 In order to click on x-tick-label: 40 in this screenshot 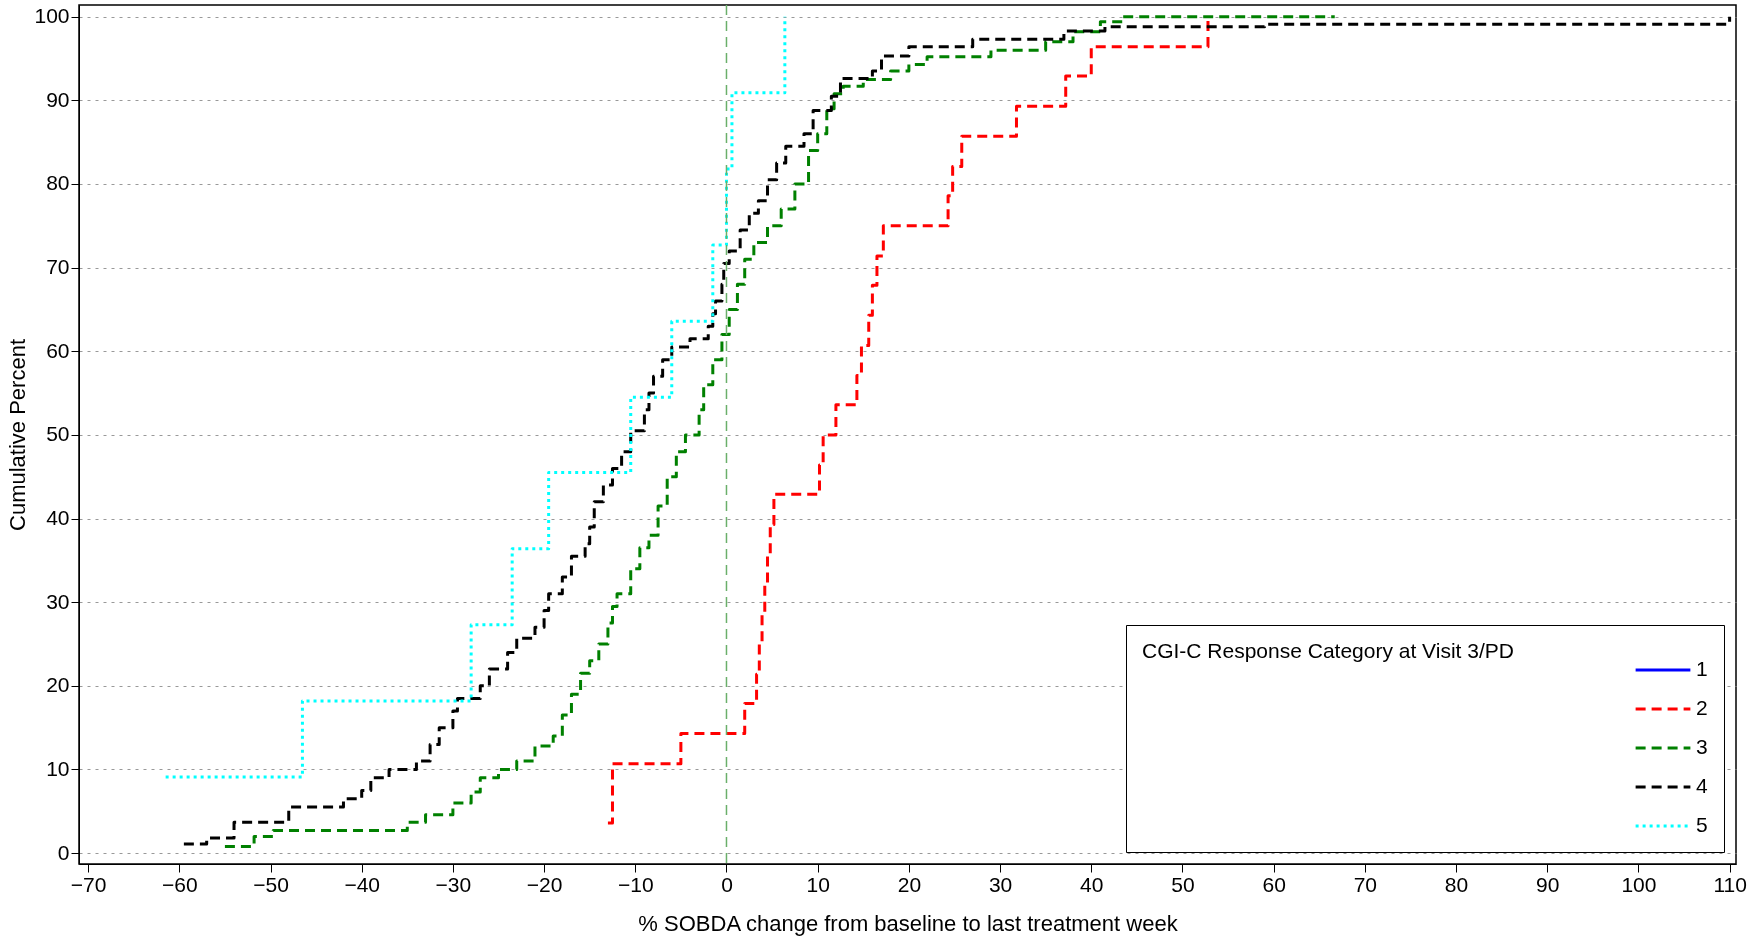, I will do `click(1092, 884)`.